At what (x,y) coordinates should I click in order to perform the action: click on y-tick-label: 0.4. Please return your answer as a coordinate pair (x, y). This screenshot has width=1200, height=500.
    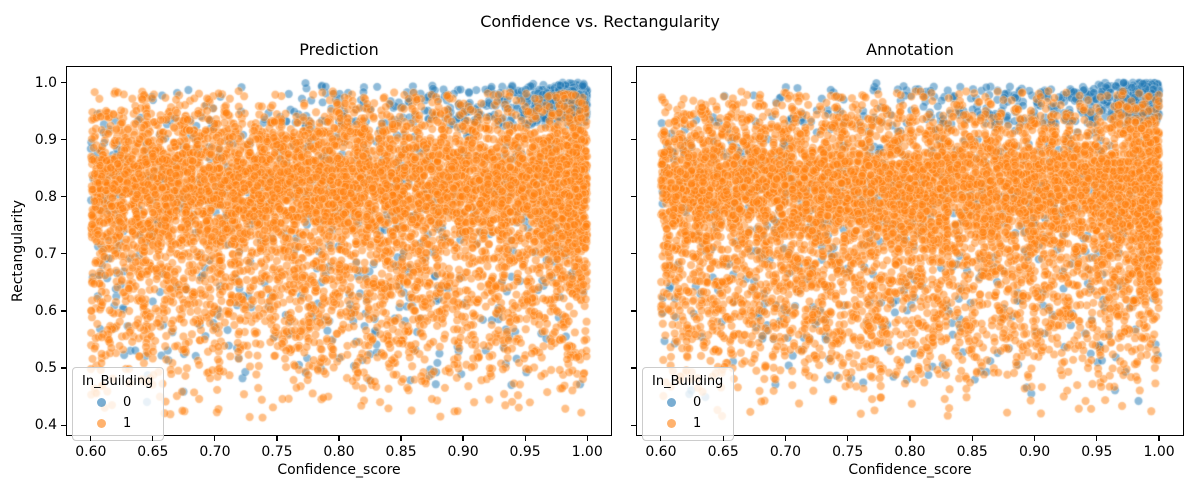
    Looking at the image, I should click on (45, 425).